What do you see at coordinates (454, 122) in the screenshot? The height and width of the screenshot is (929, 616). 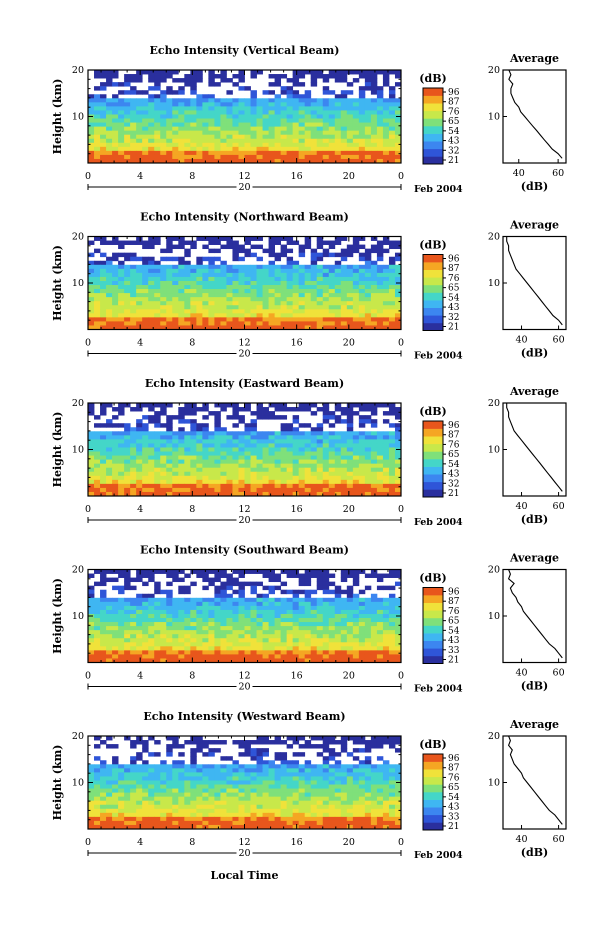 I see `colorbar-tick-label: 65` at bounding box center [454, 122].